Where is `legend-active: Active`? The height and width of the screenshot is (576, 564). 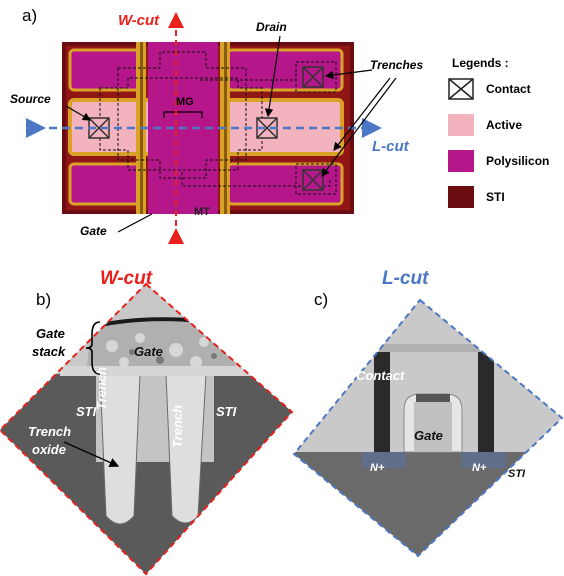 legend-active: Active is located at coordinates (485, 125).